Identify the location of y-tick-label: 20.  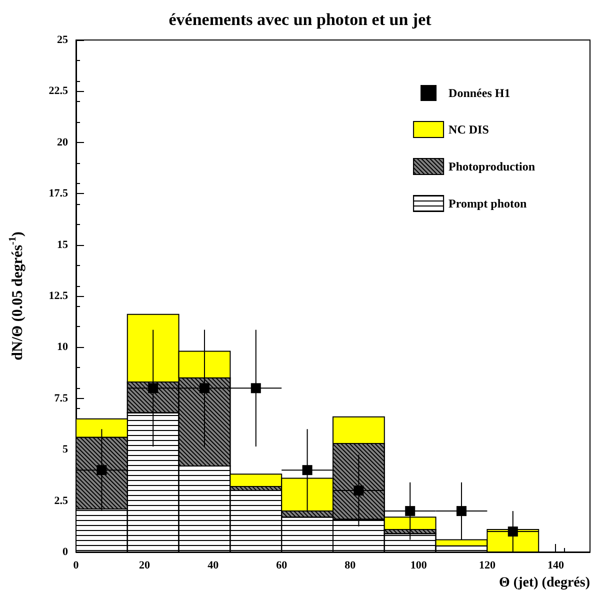
(62, 142).